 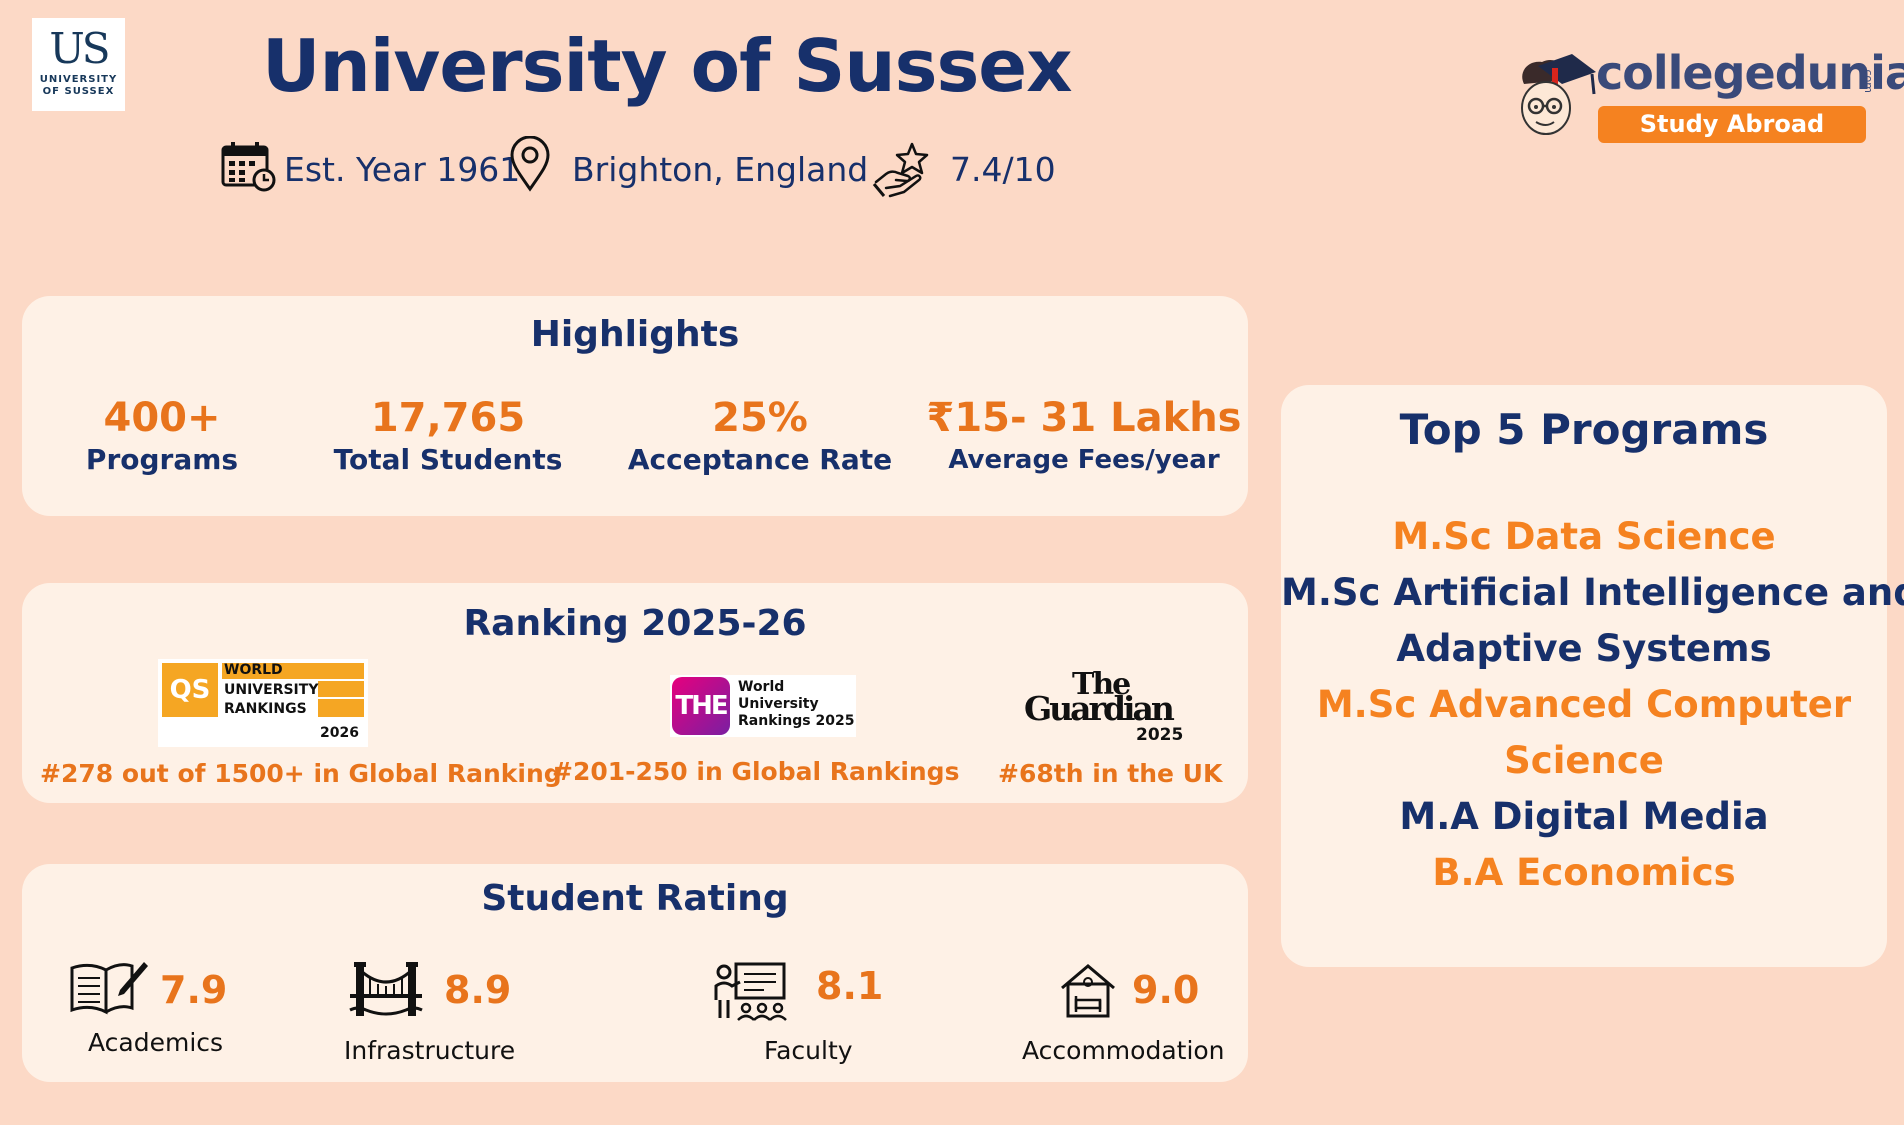 I want to click on guardian-logo-year: 2025, so click(x=1160, y=735).